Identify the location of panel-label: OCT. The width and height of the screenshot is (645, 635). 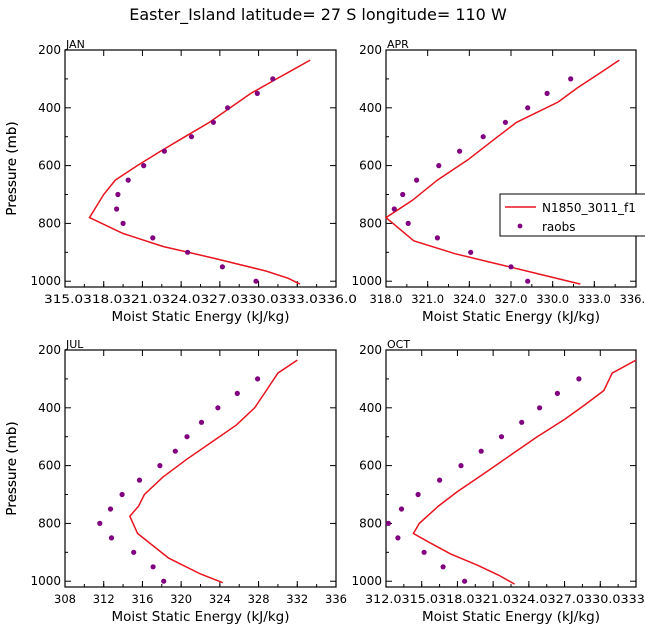
(398, 344).